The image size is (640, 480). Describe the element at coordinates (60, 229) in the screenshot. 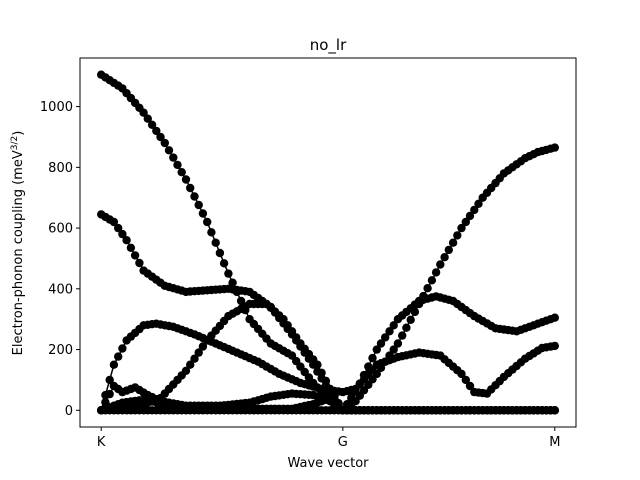

I see `y-tick-label-3: 600` at that location.